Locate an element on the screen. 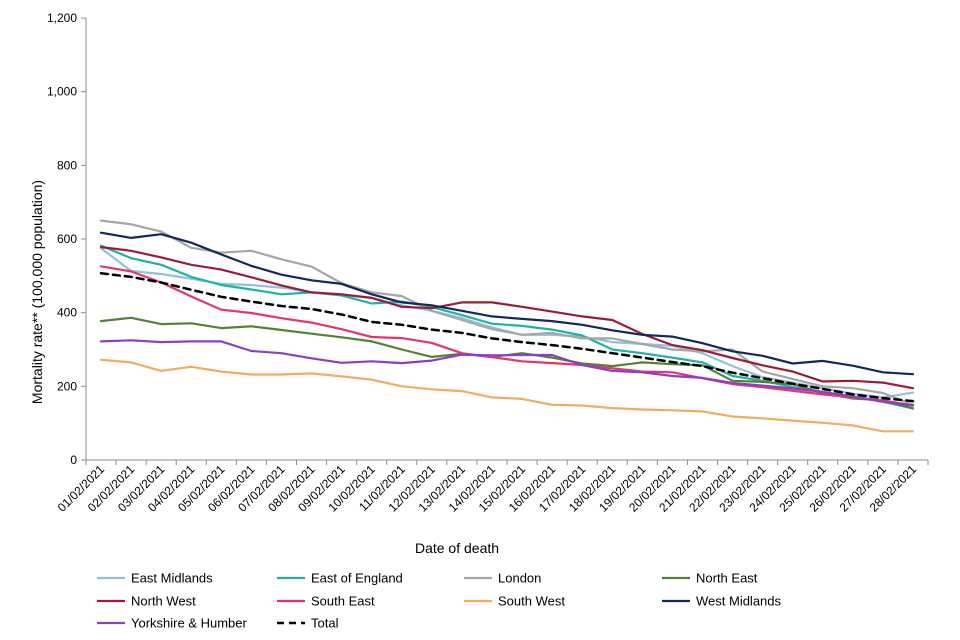  legend-label-total: Total is located at coordinates (325, 623).